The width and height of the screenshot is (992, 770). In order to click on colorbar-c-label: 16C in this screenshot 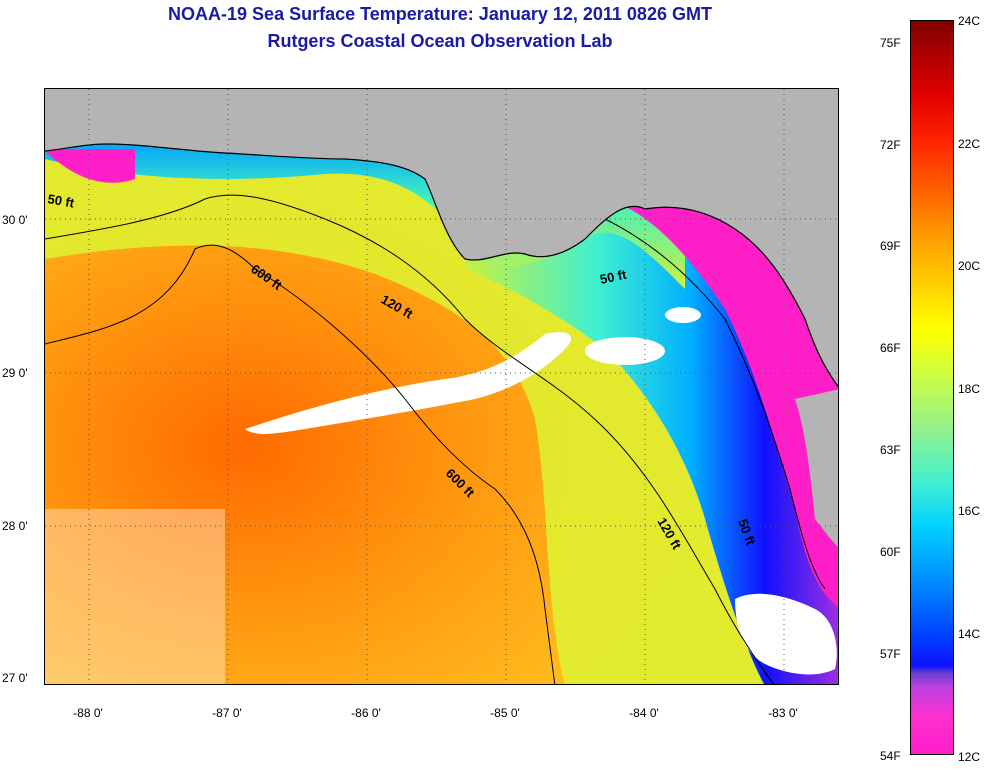, I will do `click(969, 511)`.